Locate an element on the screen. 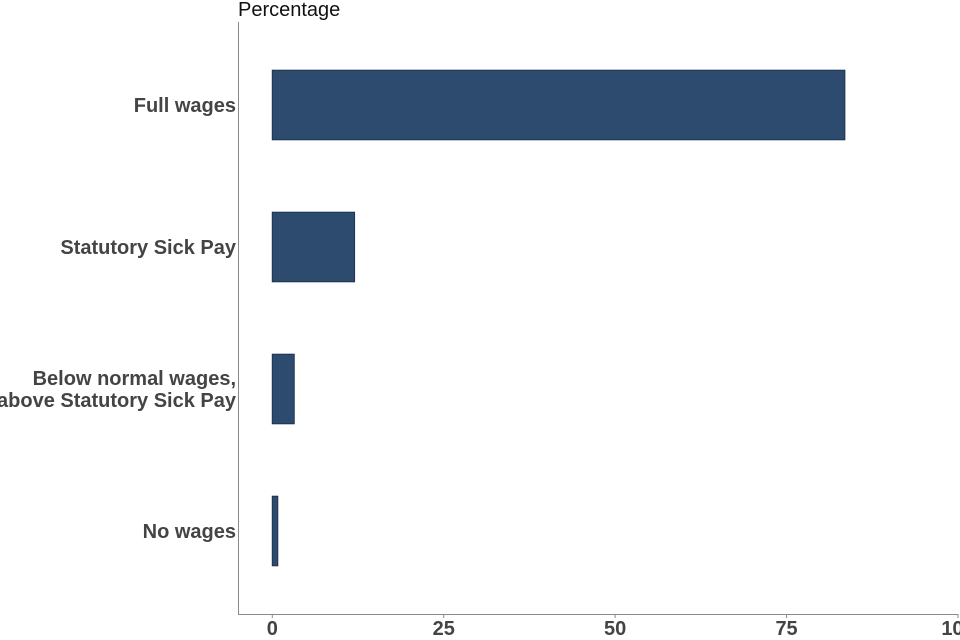 Image resolution: width=960 pixels, height=640 pixels. x-tick-label: 25 is located at coordinates (444, 629).